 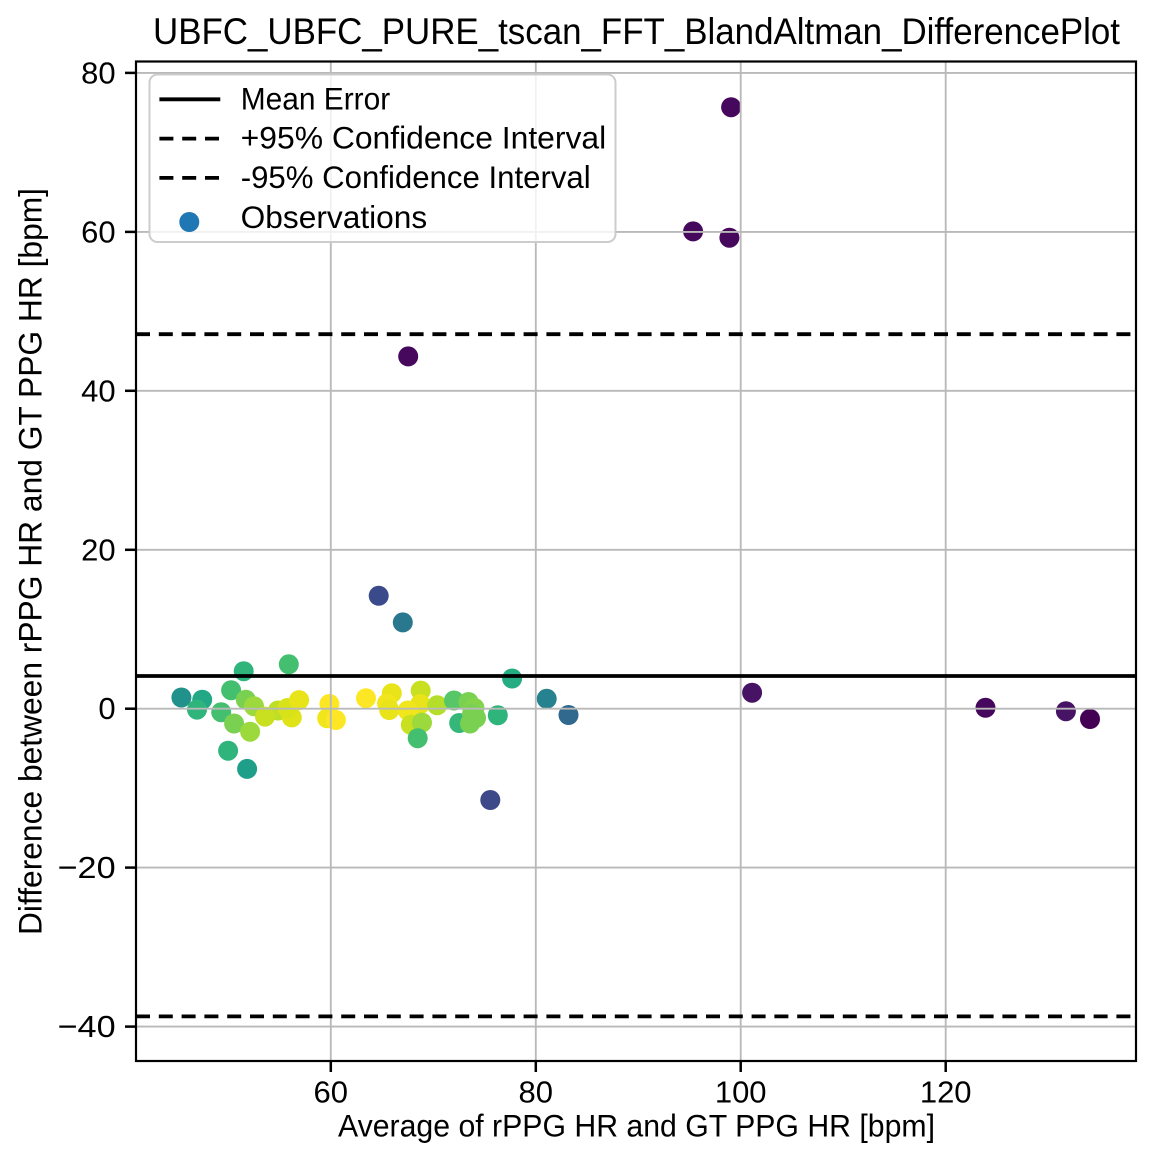 What do you see at coordinates (946, 1092) in the screenshot?
I see `svg-text: 120` at bounding box center [946, 1092].